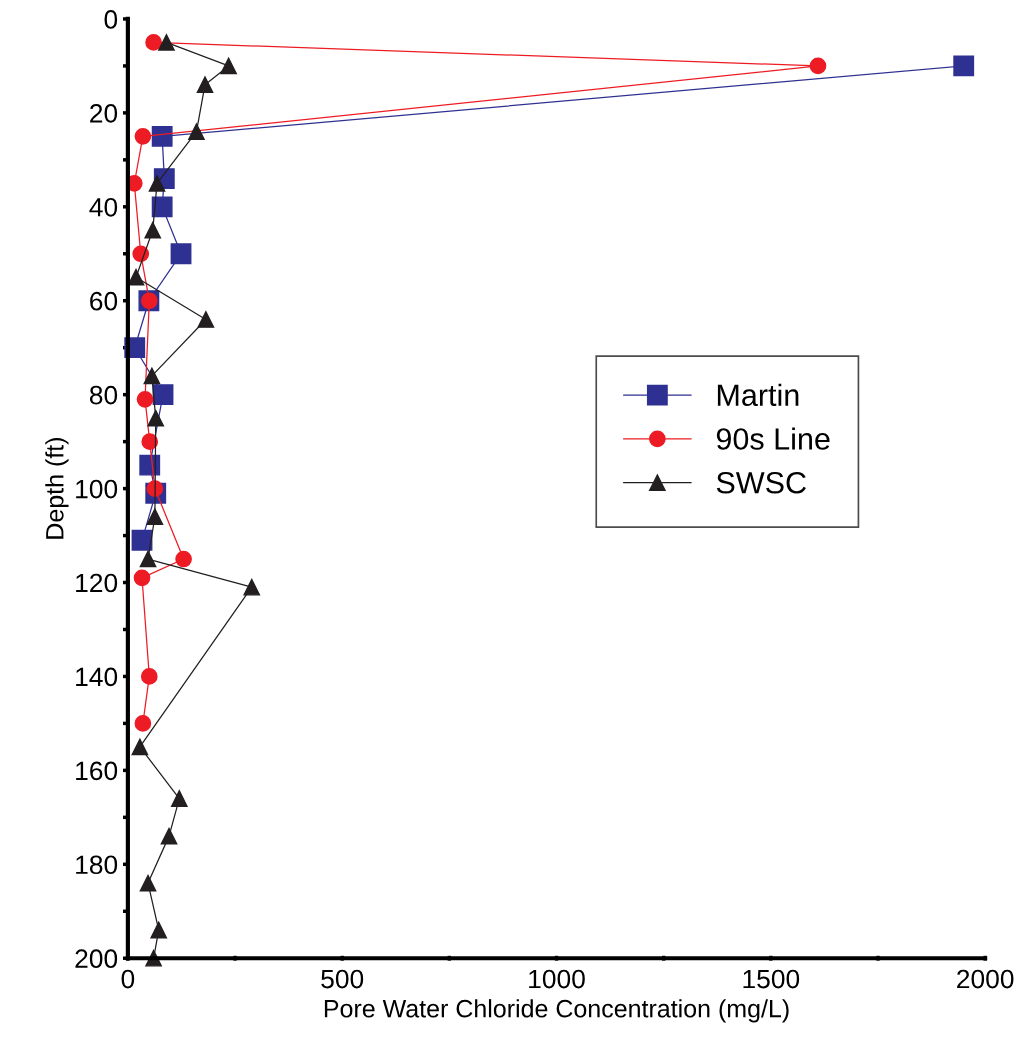 The image size is (1023, 1053). Describe the element at coordinates (761, 482) in the screenshot. I see `legend-label: SWSC` at that location.